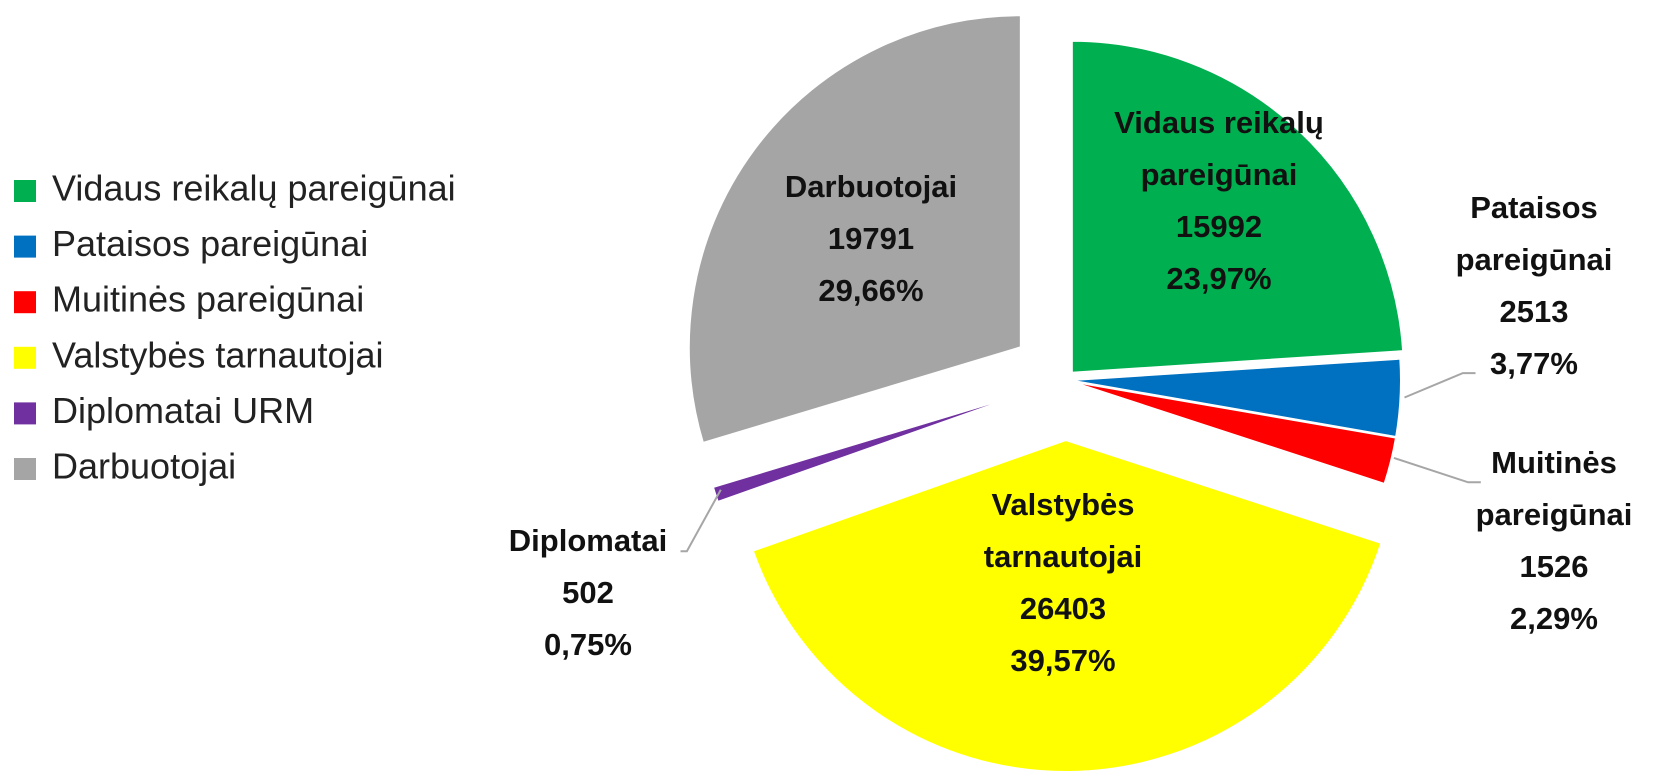  Describe the element at coordinates (1063, 608) in the screenshot. I see `data-label-value: 26403` at that location.